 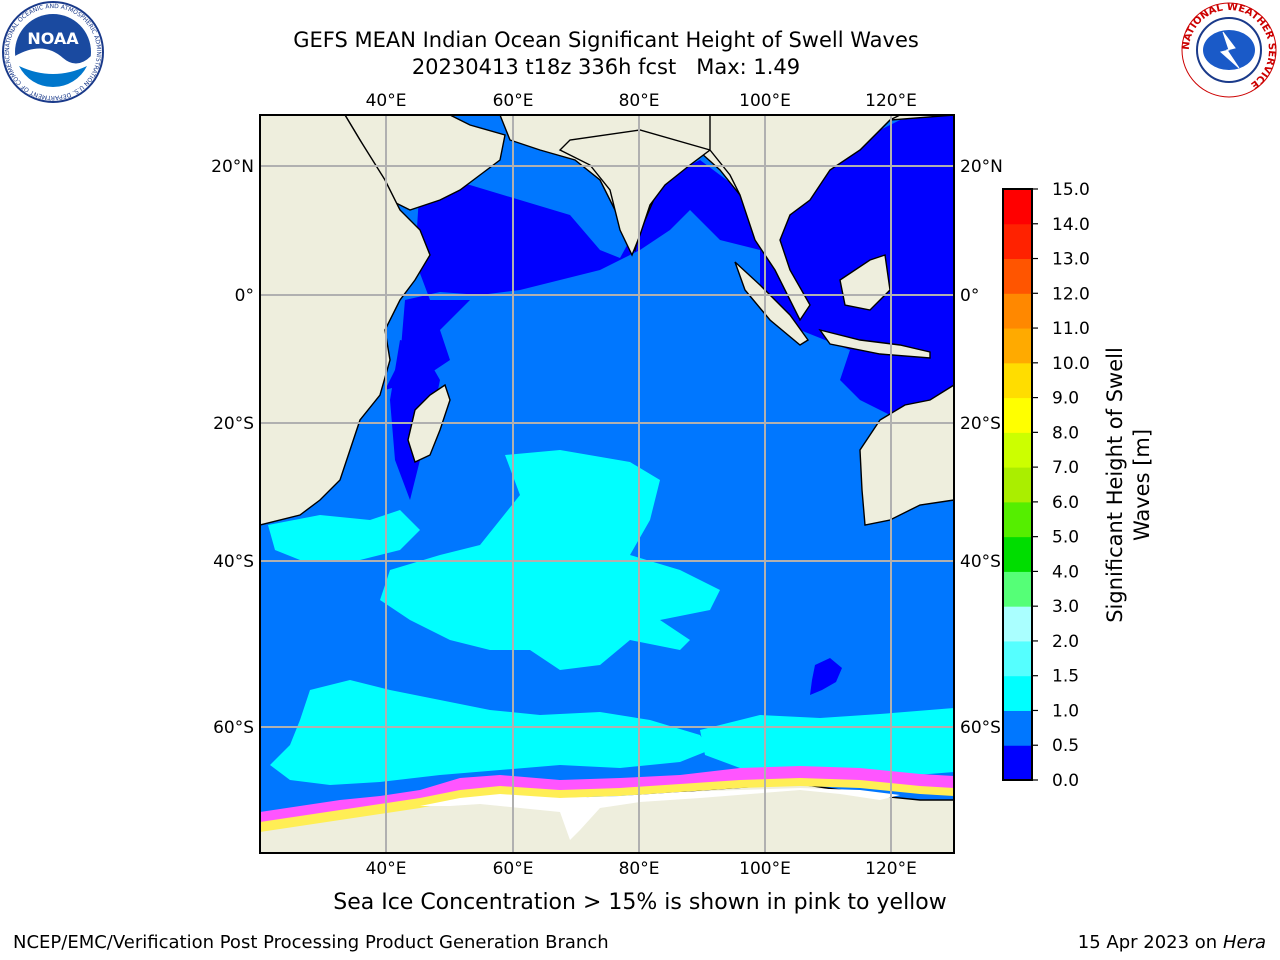 I want to click on lon-label-bottom: 40°E, so click(x=386, y=869).